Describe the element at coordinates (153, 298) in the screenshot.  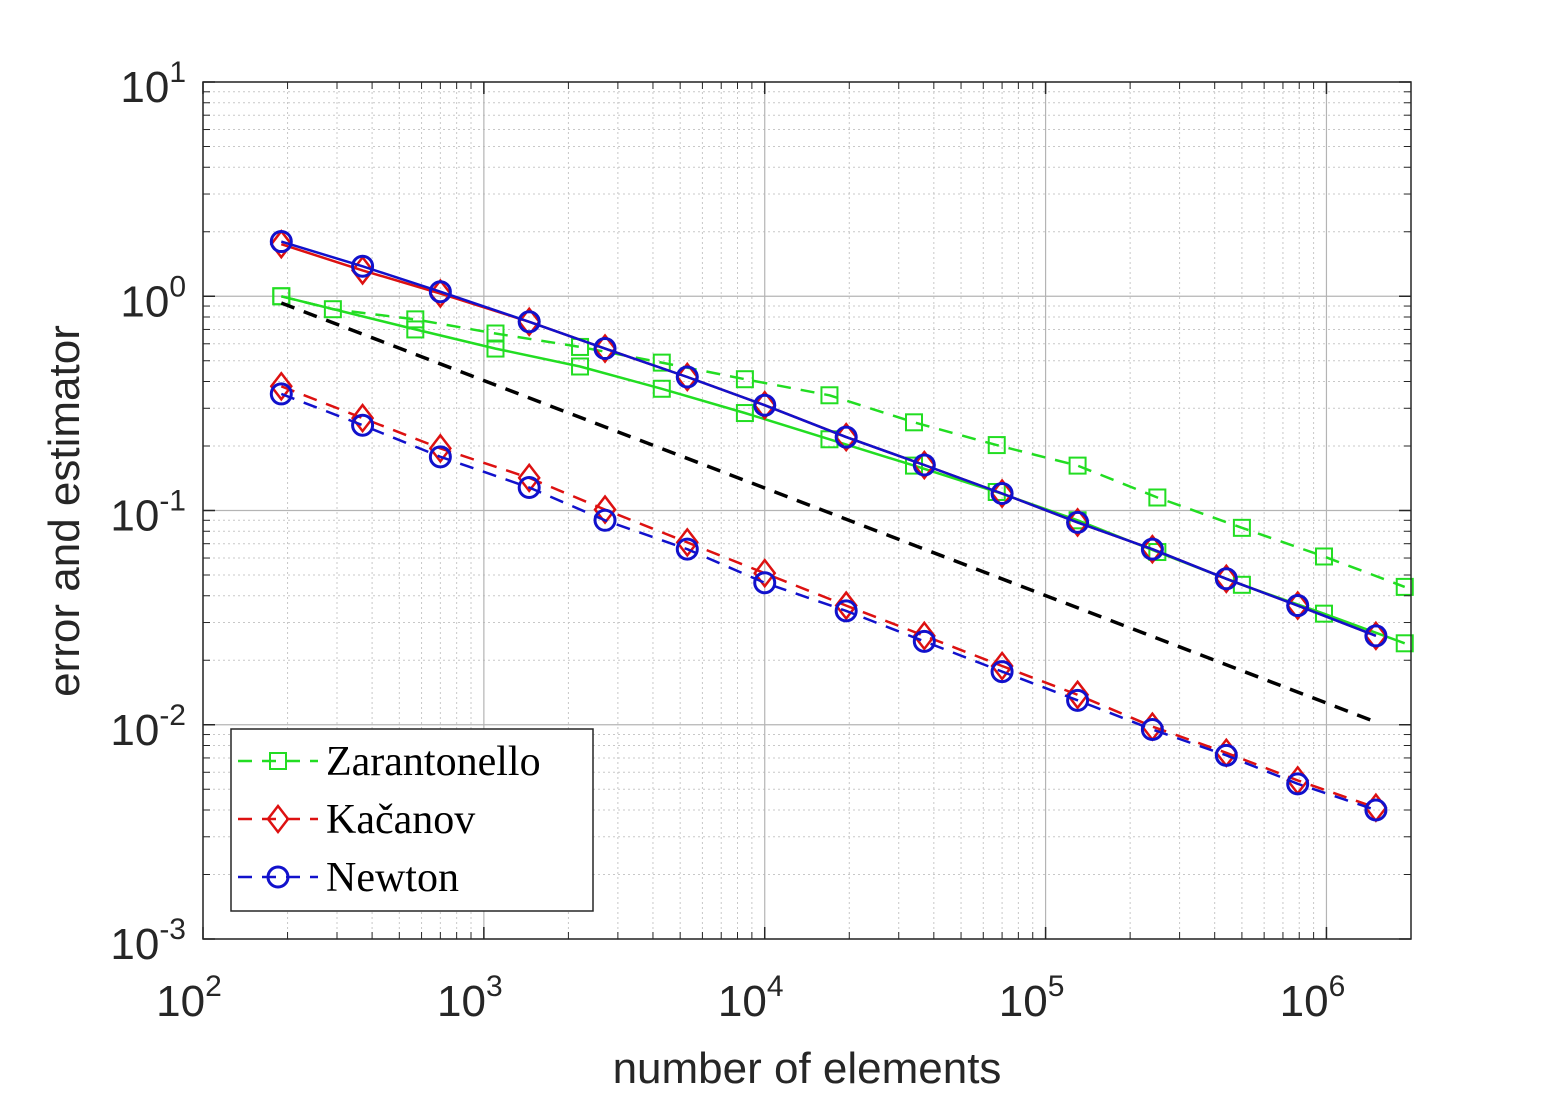
I see `y-tick-label: 10⁰` at that location.